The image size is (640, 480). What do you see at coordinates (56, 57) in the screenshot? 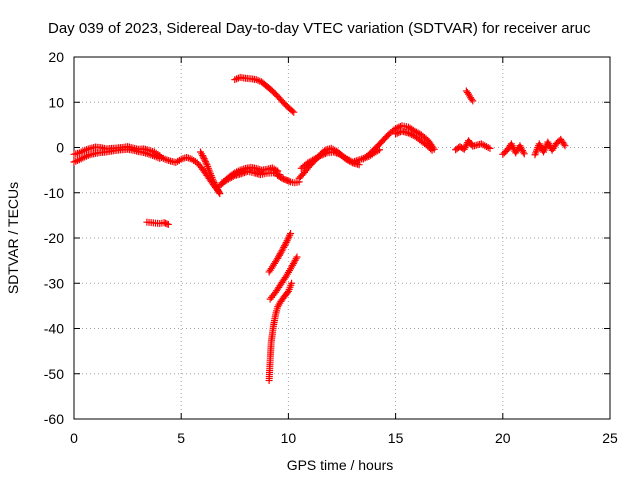
I see `y-tick-label: 20` at bounding box center [56, 57].